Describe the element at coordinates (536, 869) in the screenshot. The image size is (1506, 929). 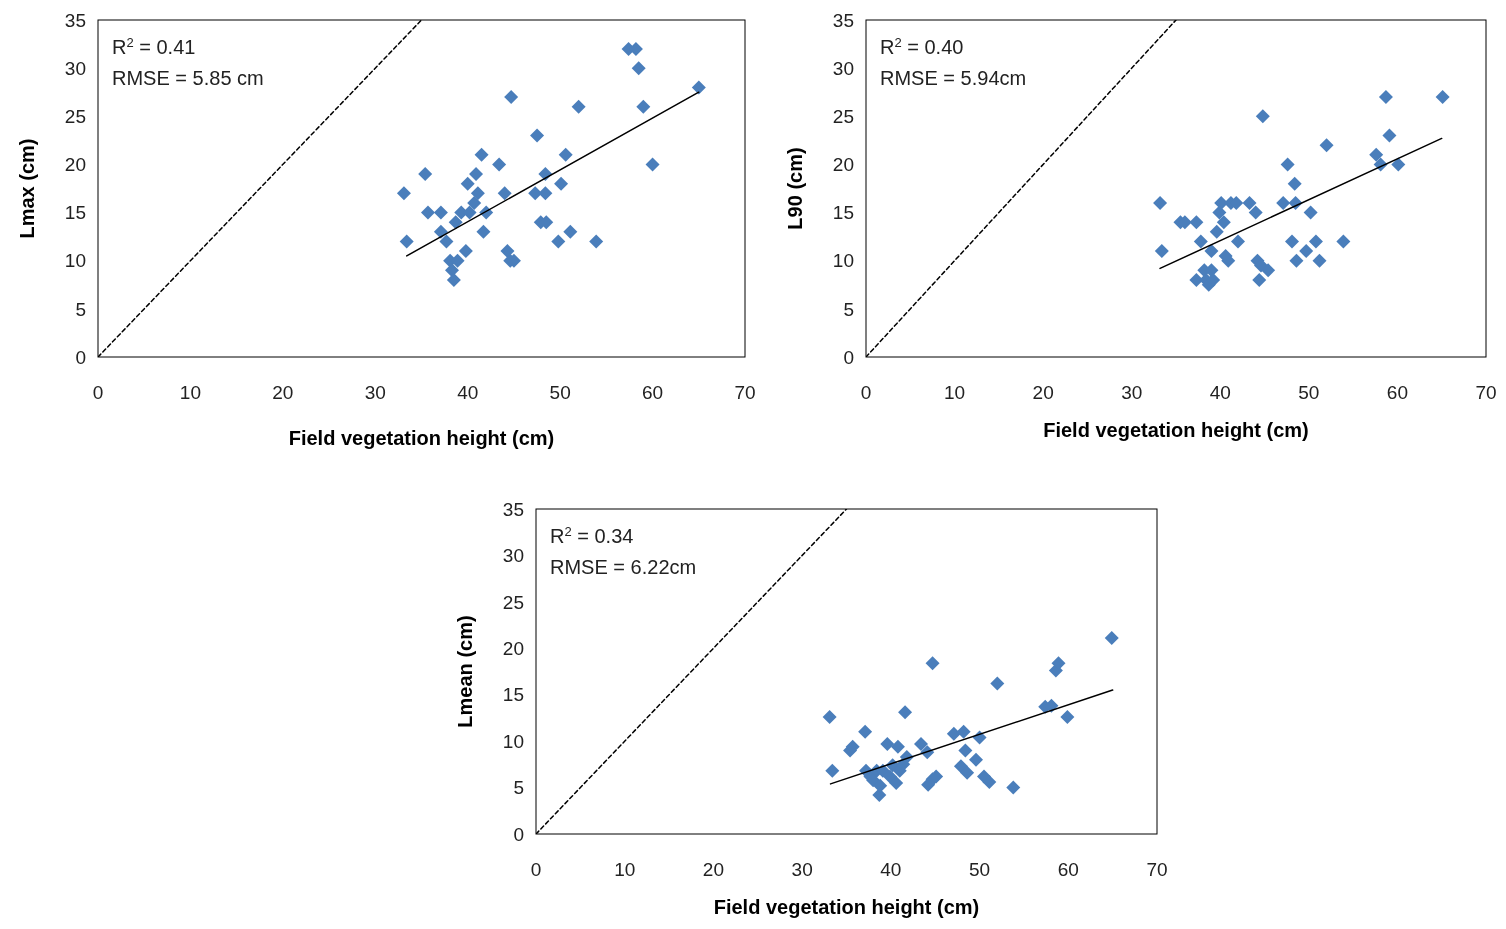
I see `x-tick-label: 0` at that location.